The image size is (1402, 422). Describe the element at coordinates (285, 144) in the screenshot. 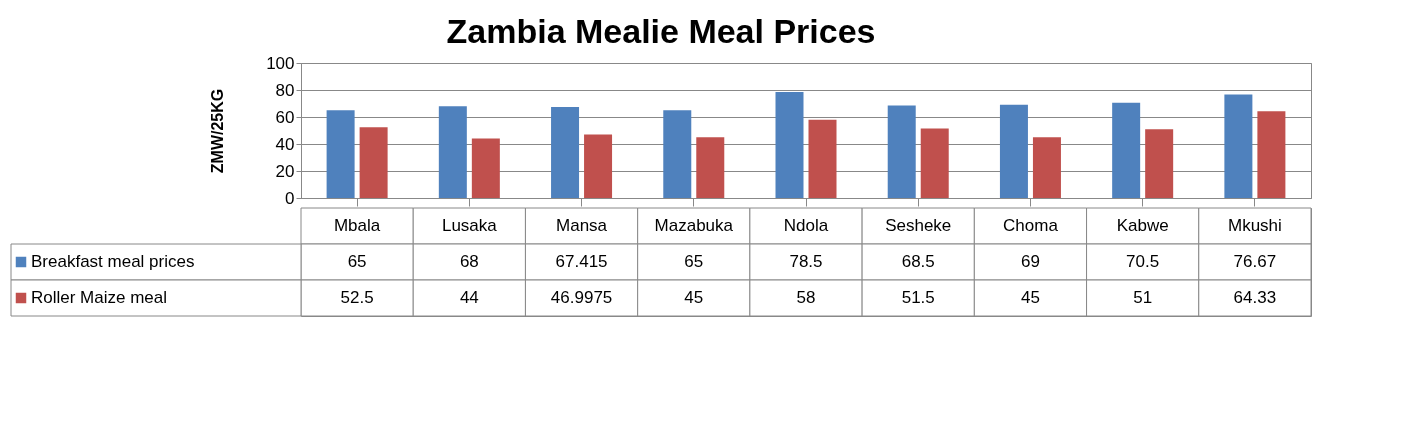

I see `y-tick-label: 40` at that location.